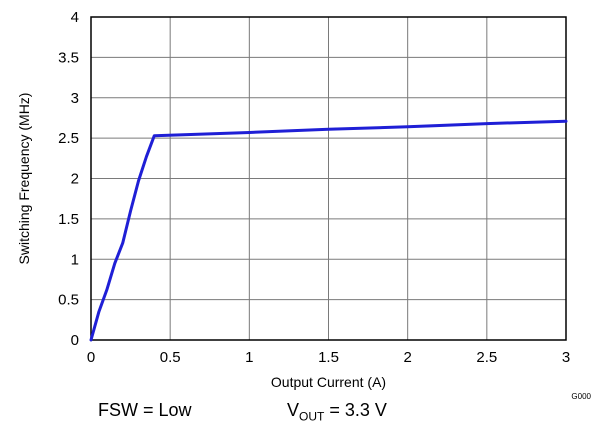  Describe the element at coordinates (68, 138) in the screenshot. I see `y-tick-label: 2.5` at that location.